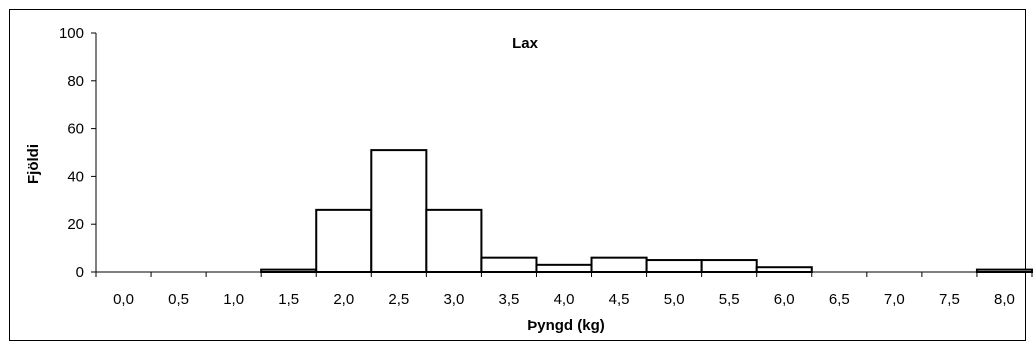  Describe the element at coordinates (729, 299) in the screenshot. I see `x-tick-label-5-5: 5,5` at that location.